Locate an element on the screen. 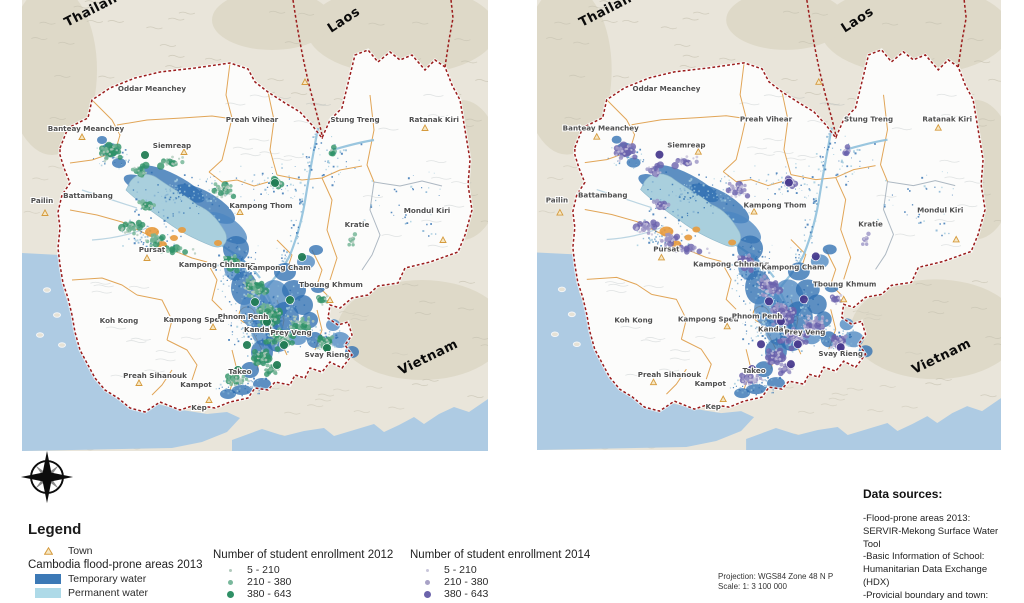  province-label: Kratie is located at coordinates (357, 224).